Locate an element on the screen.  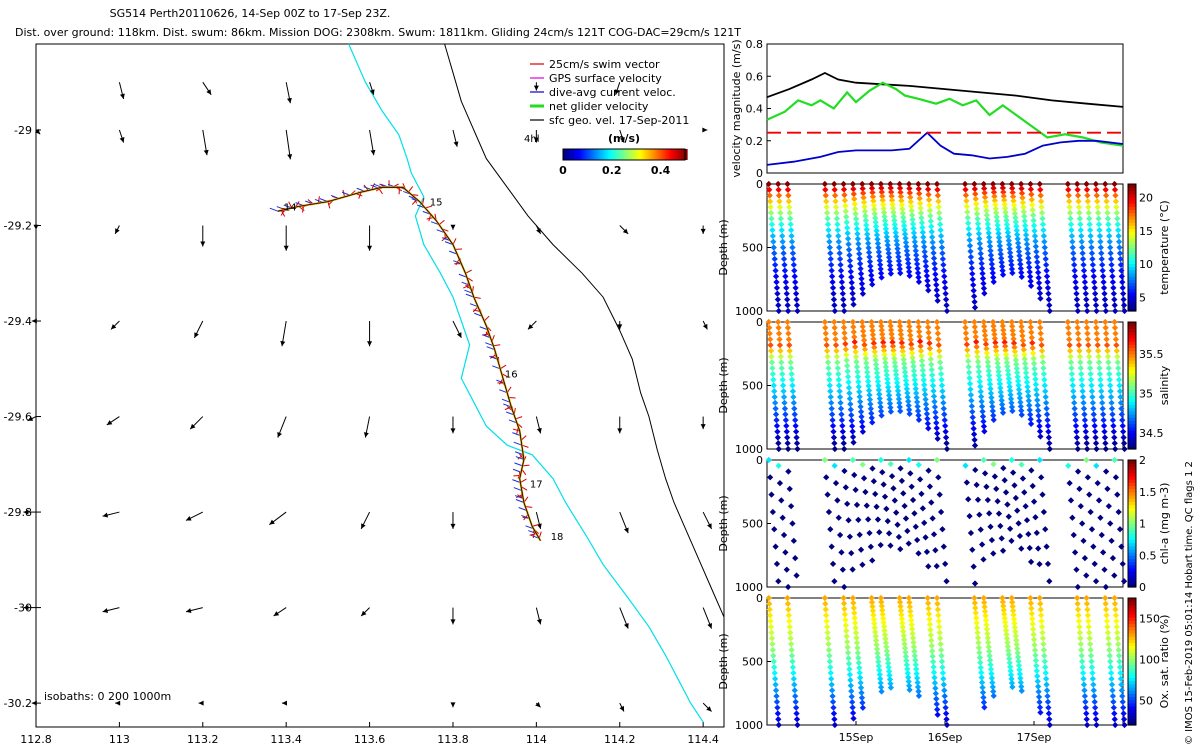
legend-label: sfc geo. vel. 17-Sep-2011 is located at coordinates (619, 120).